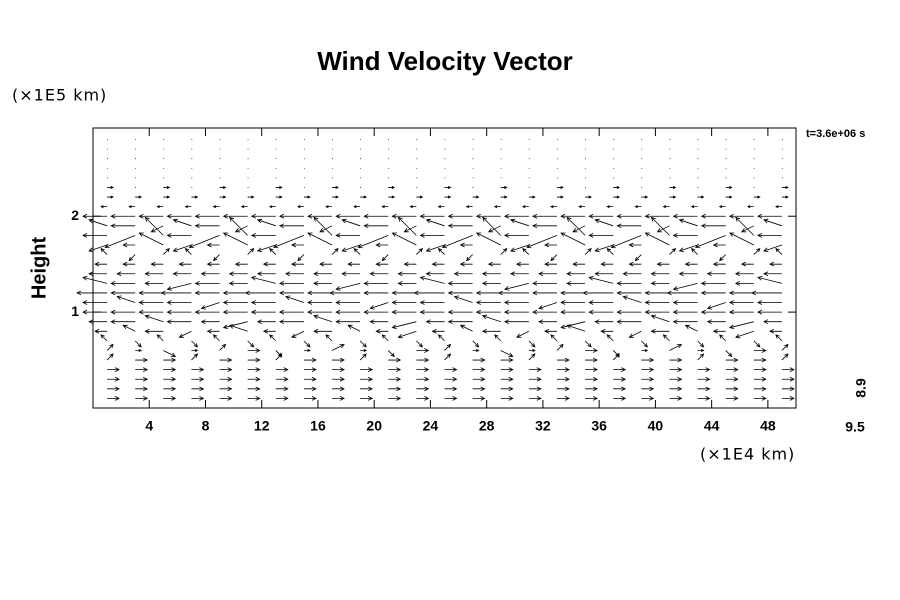 Image resolution: width=900 pixels, height=600 pixels. What do you see at coordinates (75, 215) in the screenshot?
I see `y-tick-label: 2` at bounding box center [75, 215].